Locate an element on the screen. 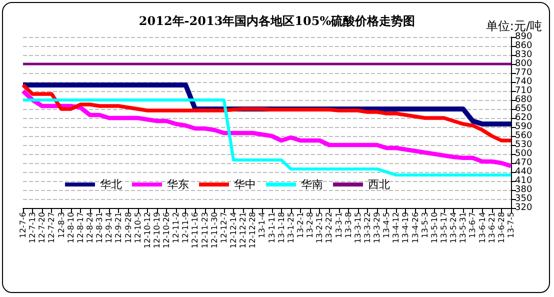 The image size is (554, 297). y-tick-label: 560 is located at coordinates (523, 136).